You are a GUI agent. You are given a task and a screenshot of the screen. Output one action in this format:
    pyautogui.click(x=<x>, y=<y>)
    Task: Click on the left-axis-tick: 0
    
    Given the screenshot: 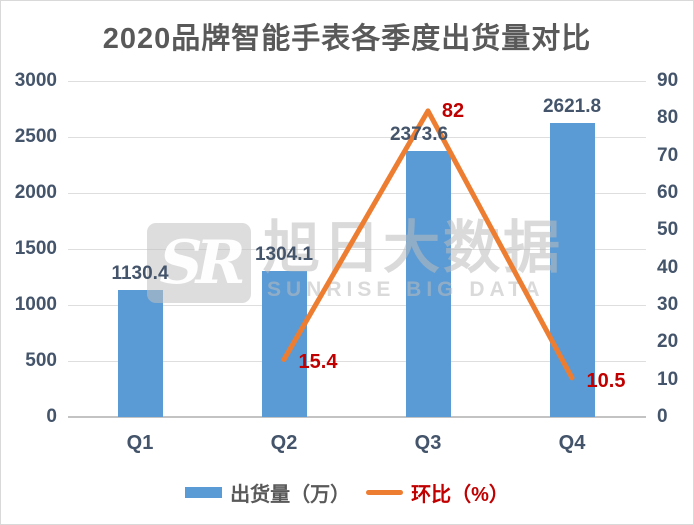 What is the action you would take?
    pyautogui.click(x=51, y=416)
    